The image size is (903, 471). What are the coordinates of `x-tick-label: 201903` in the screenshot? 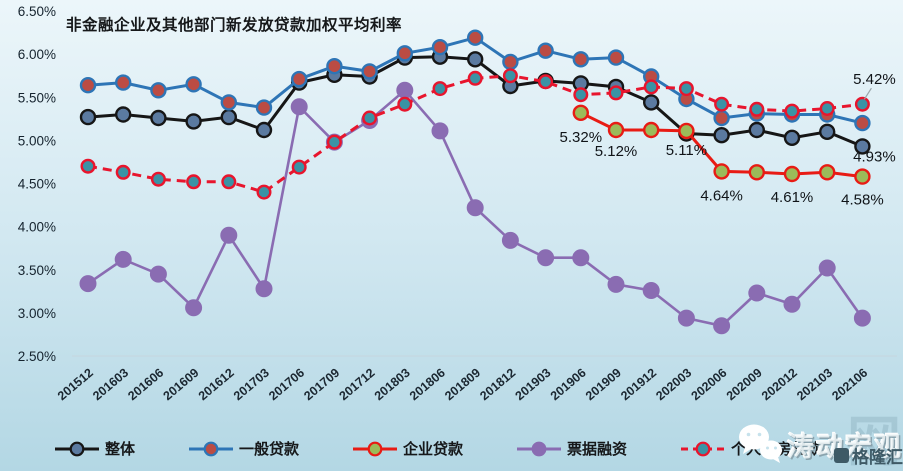 It's located at (533, 385).